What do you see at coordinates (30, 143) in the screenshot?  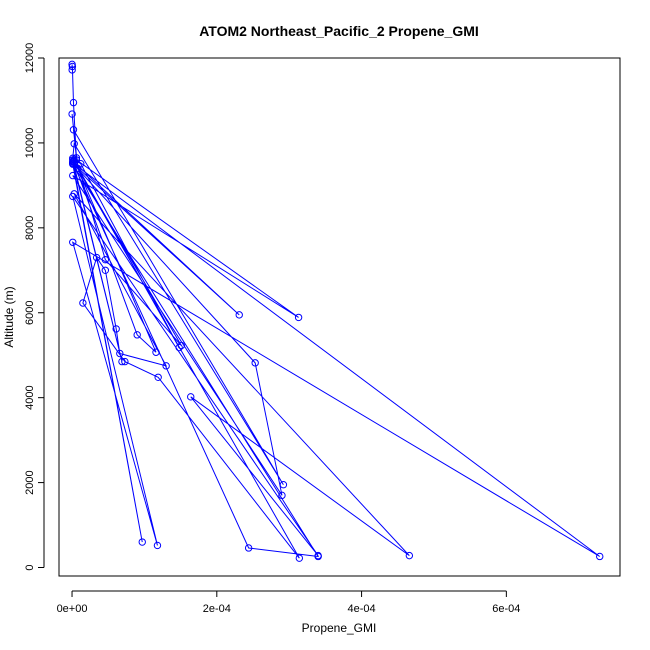 I see `y-tick-label: 10000` at bounding box center [30, 143].